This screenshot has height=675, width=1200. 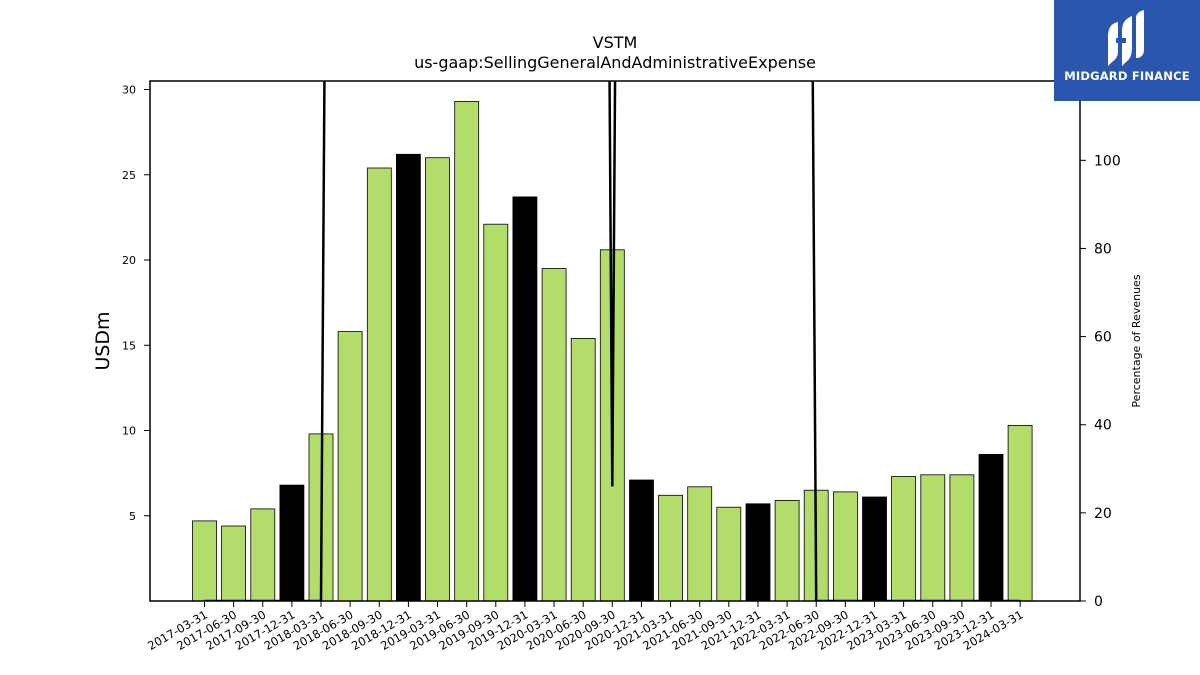 What do you see at coordinates (1136, 340) in the screenshot?
I see `y2-axis-label: Percentage of Revenues` at bounding box center [1136, 340].